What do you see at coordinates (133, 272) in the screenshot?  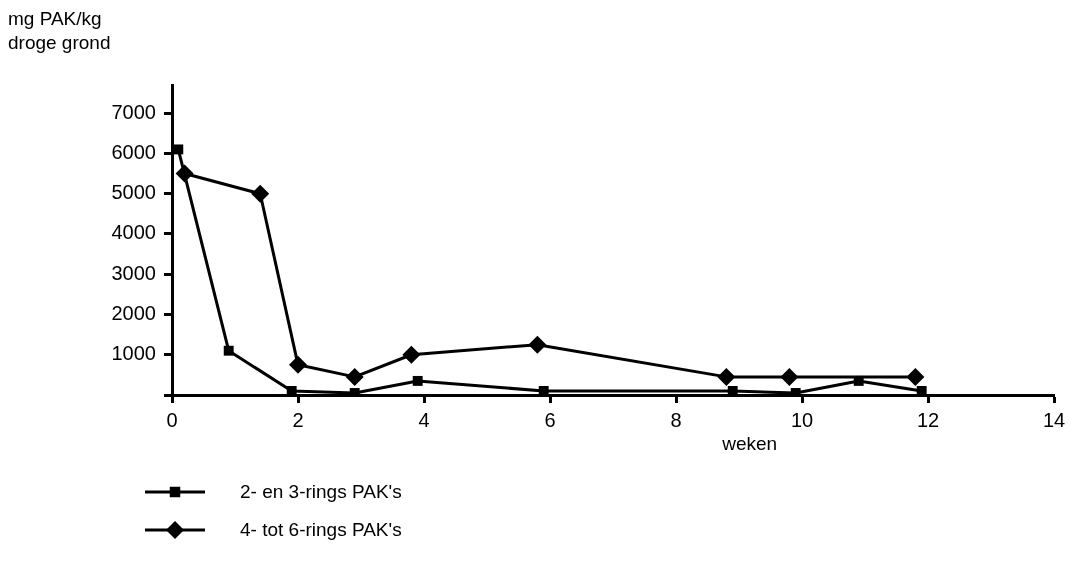 I see `y-tick-label: 3000` at bounding box center [133, 272].